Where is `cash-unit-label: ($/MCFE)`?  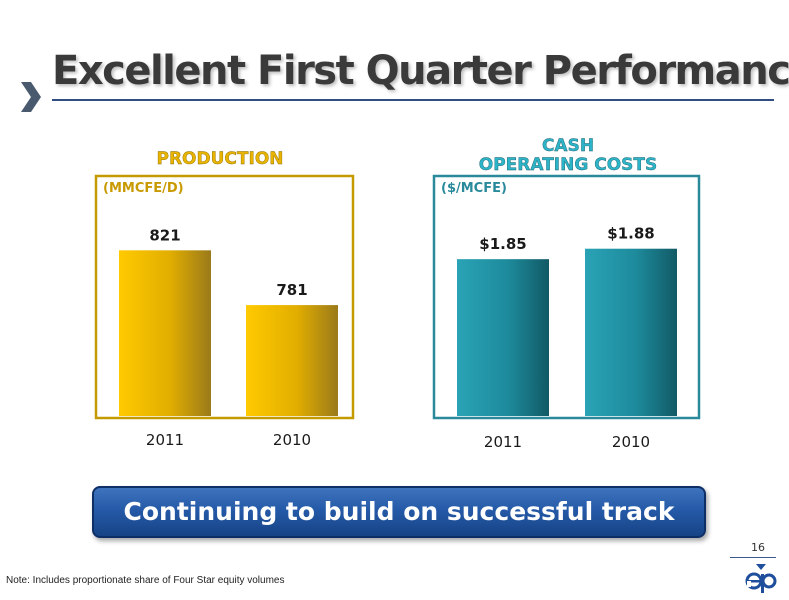 cash-unit-label: ($/MCFE) is located at coordinates (474, 188).